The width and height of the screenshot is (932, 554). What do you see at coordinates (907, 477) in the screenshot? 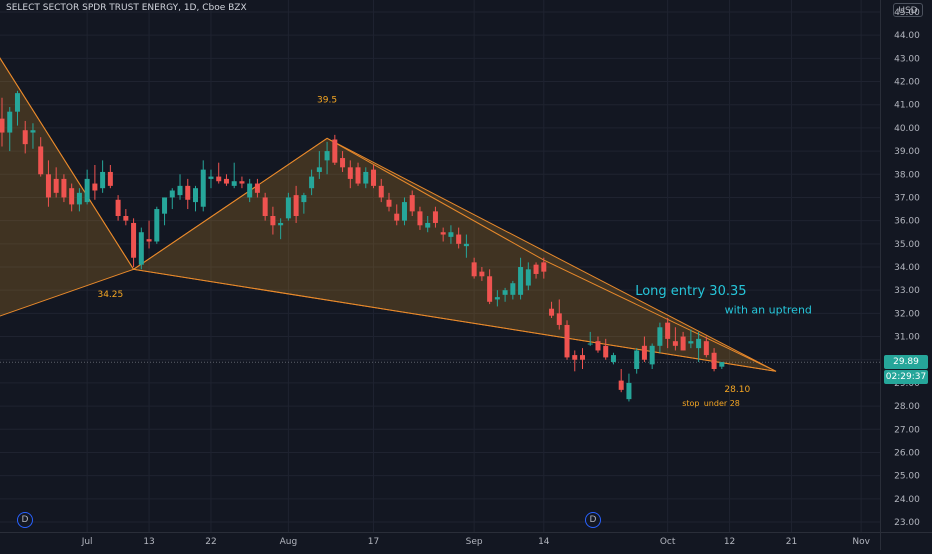
I see `y-tick-label: 25.00` at bounding box center [907, 477].